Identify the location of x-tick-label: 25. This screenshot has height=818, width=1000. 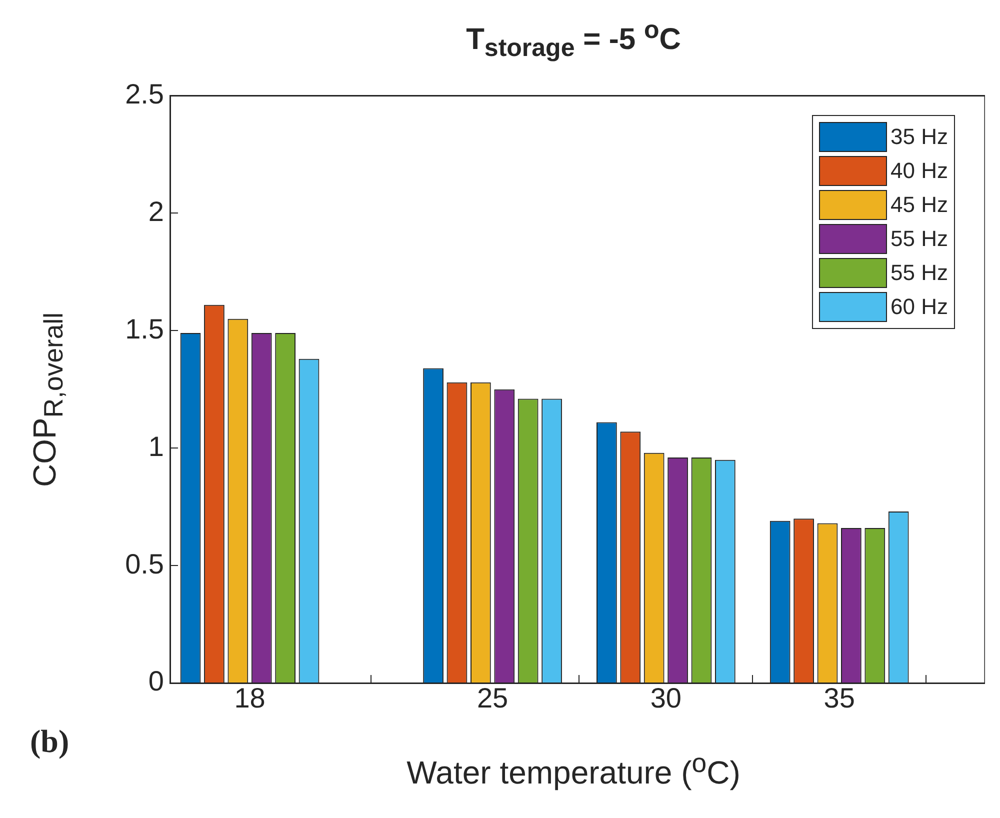
(492, 698).